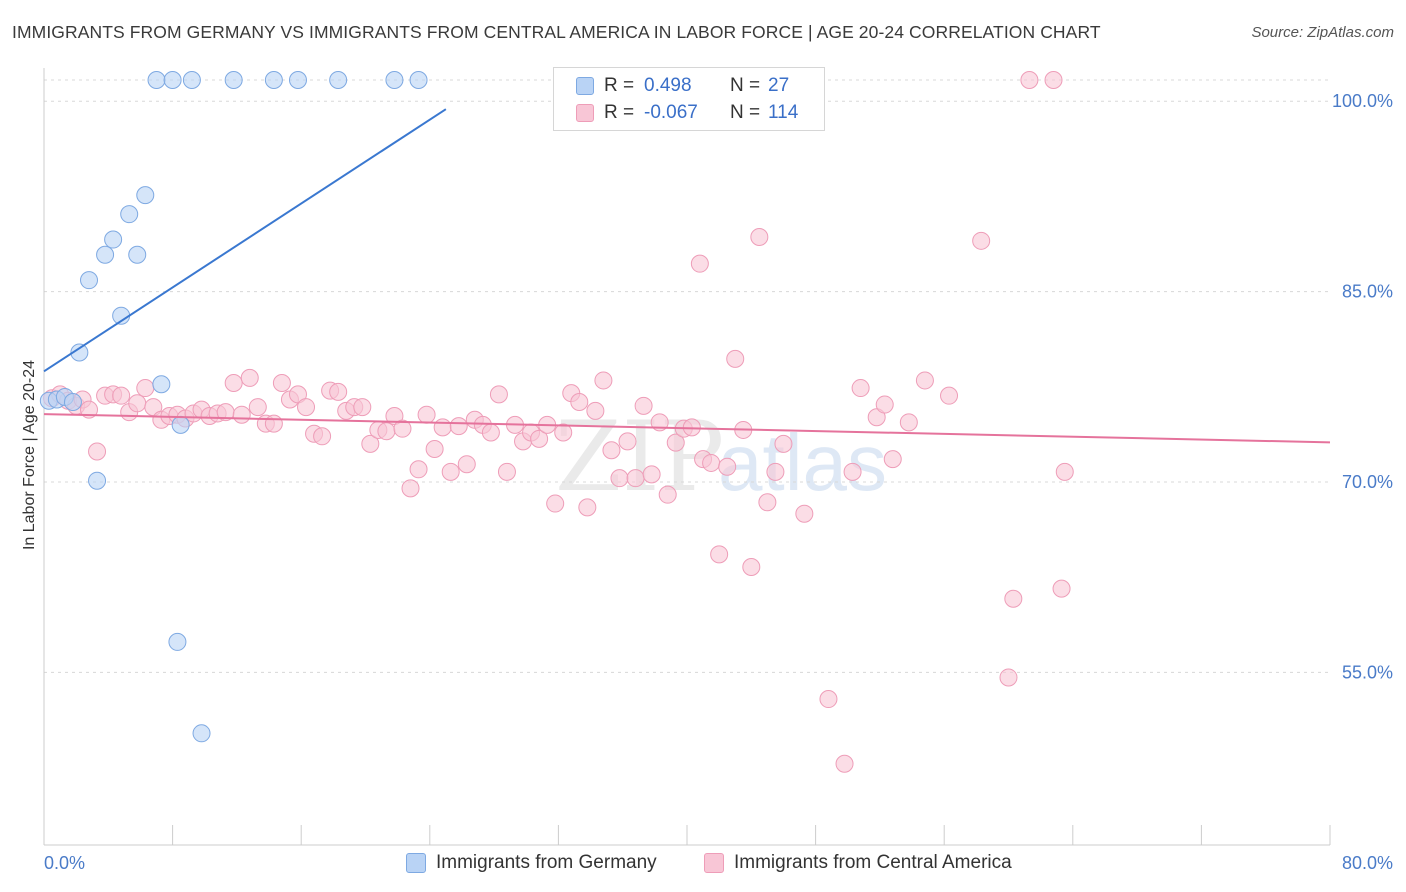  What do you see at coordinates (873, 862) in the screenshot?
I see `series-label-central-america: Immigrants from Central America` at bounding box center [873, 862].